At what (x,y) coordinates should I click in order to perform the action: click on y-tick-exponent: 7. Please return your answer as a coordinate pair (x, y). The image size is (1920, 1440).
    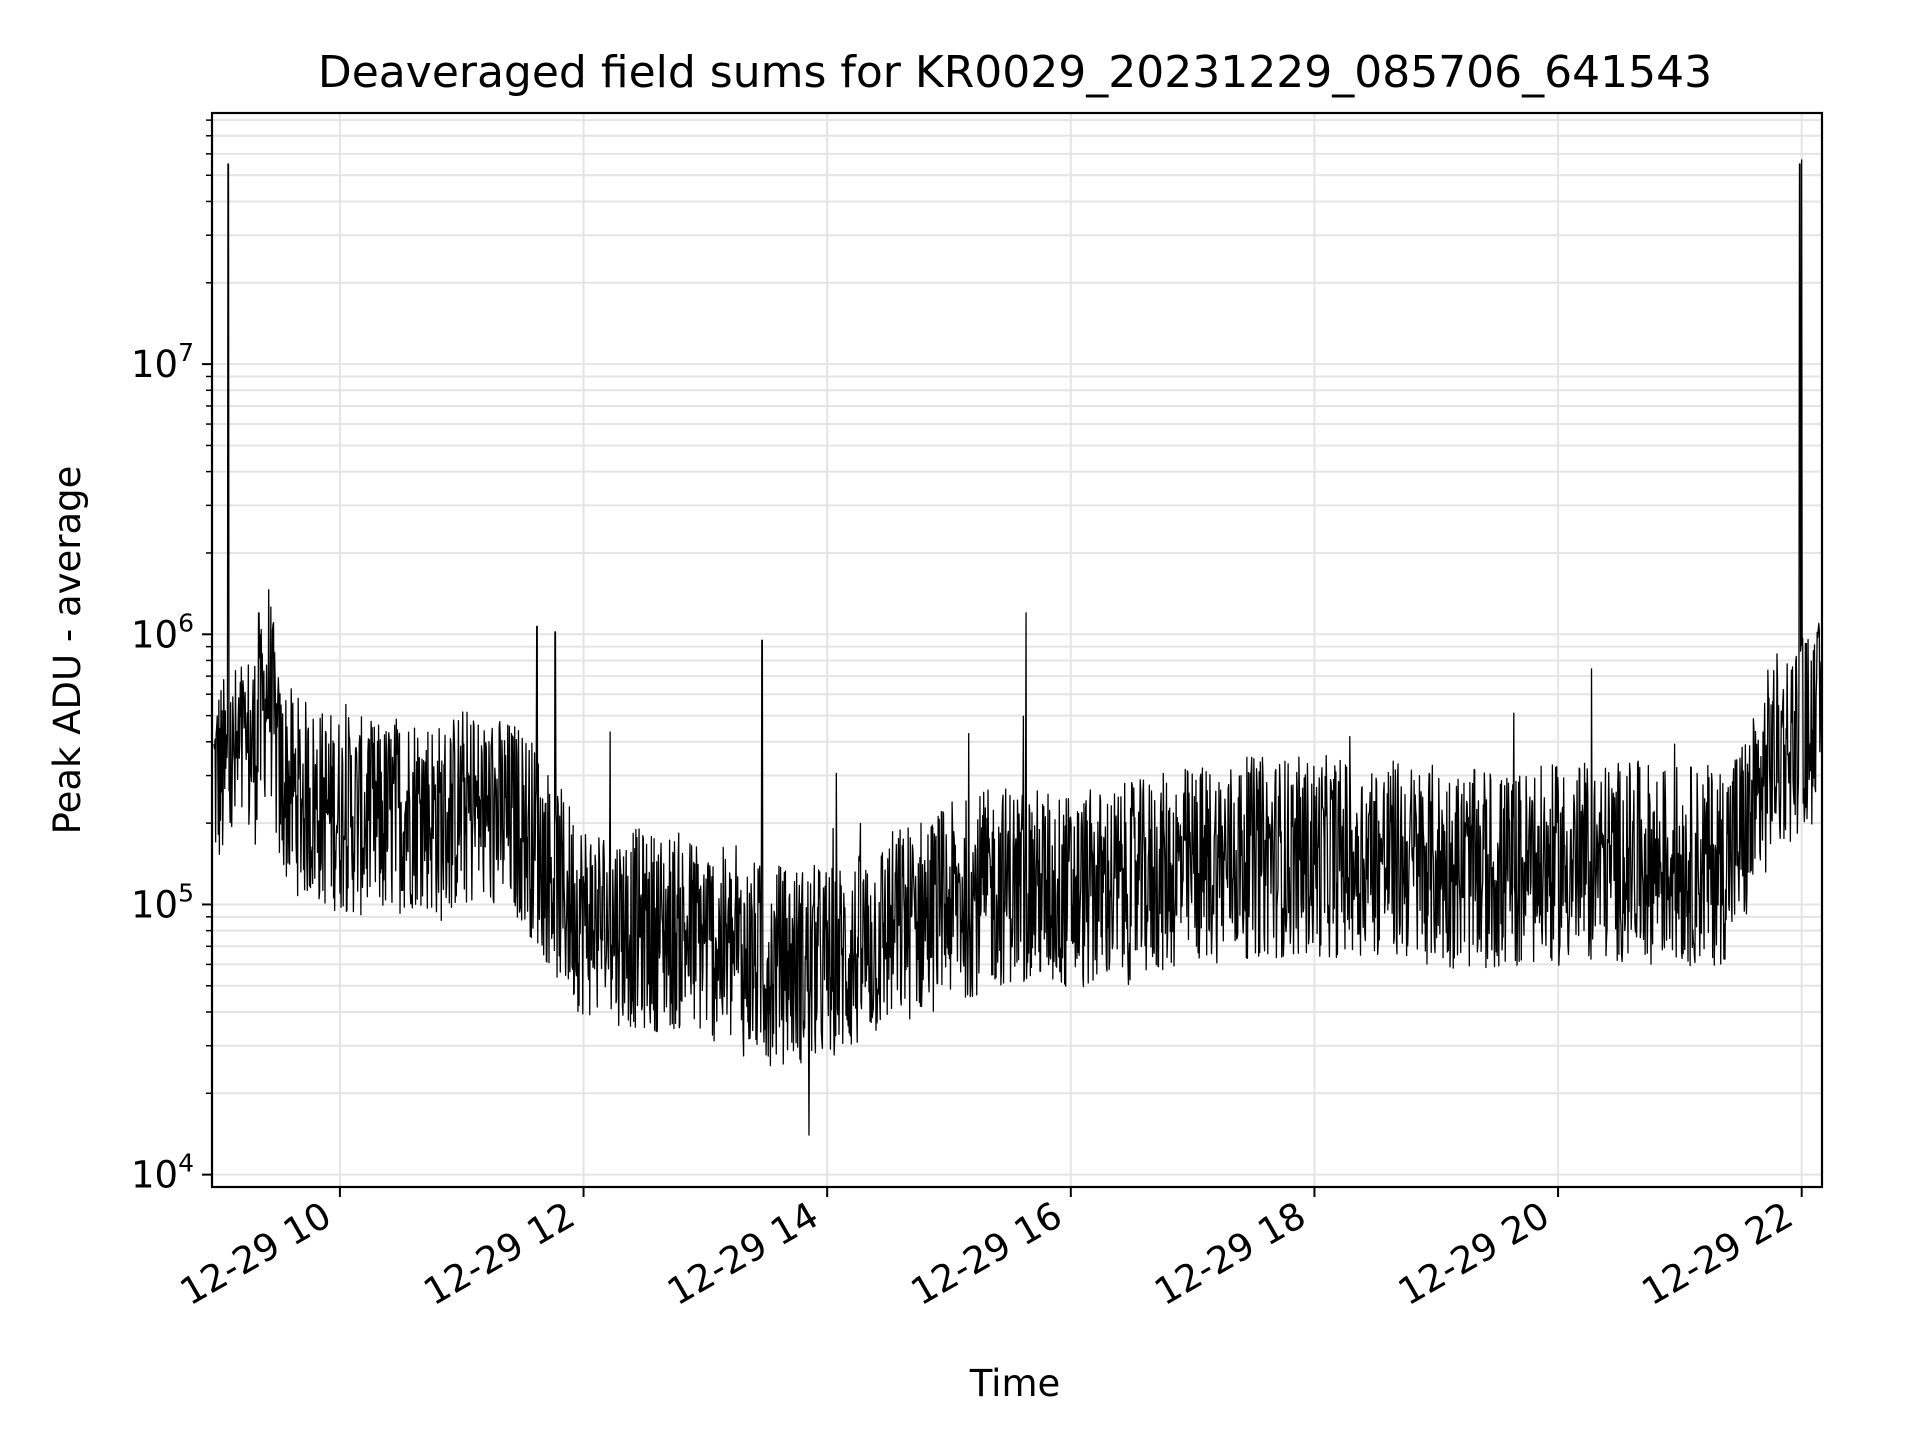
    Looking at the image, I should click on (186, 352).